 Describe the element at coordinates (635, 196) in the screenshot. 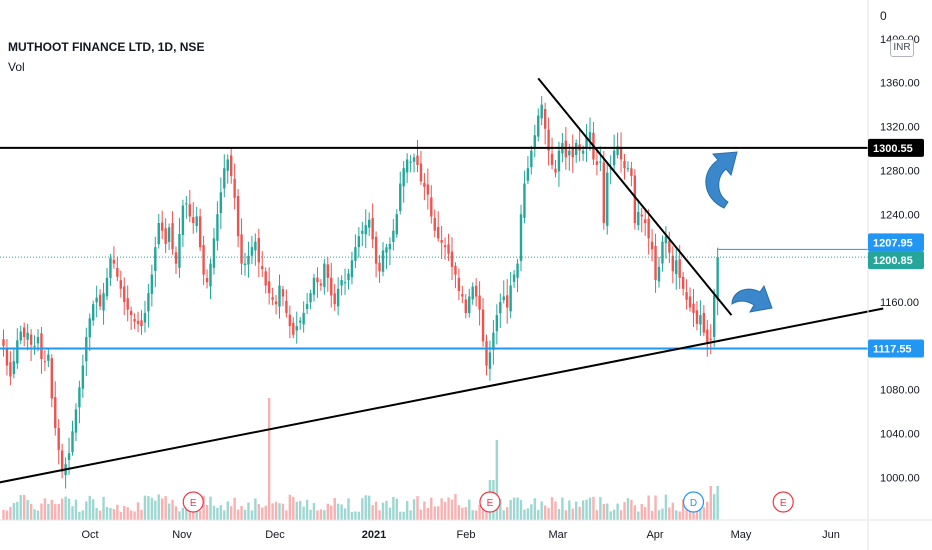

I see `descending-trendline` at that location.